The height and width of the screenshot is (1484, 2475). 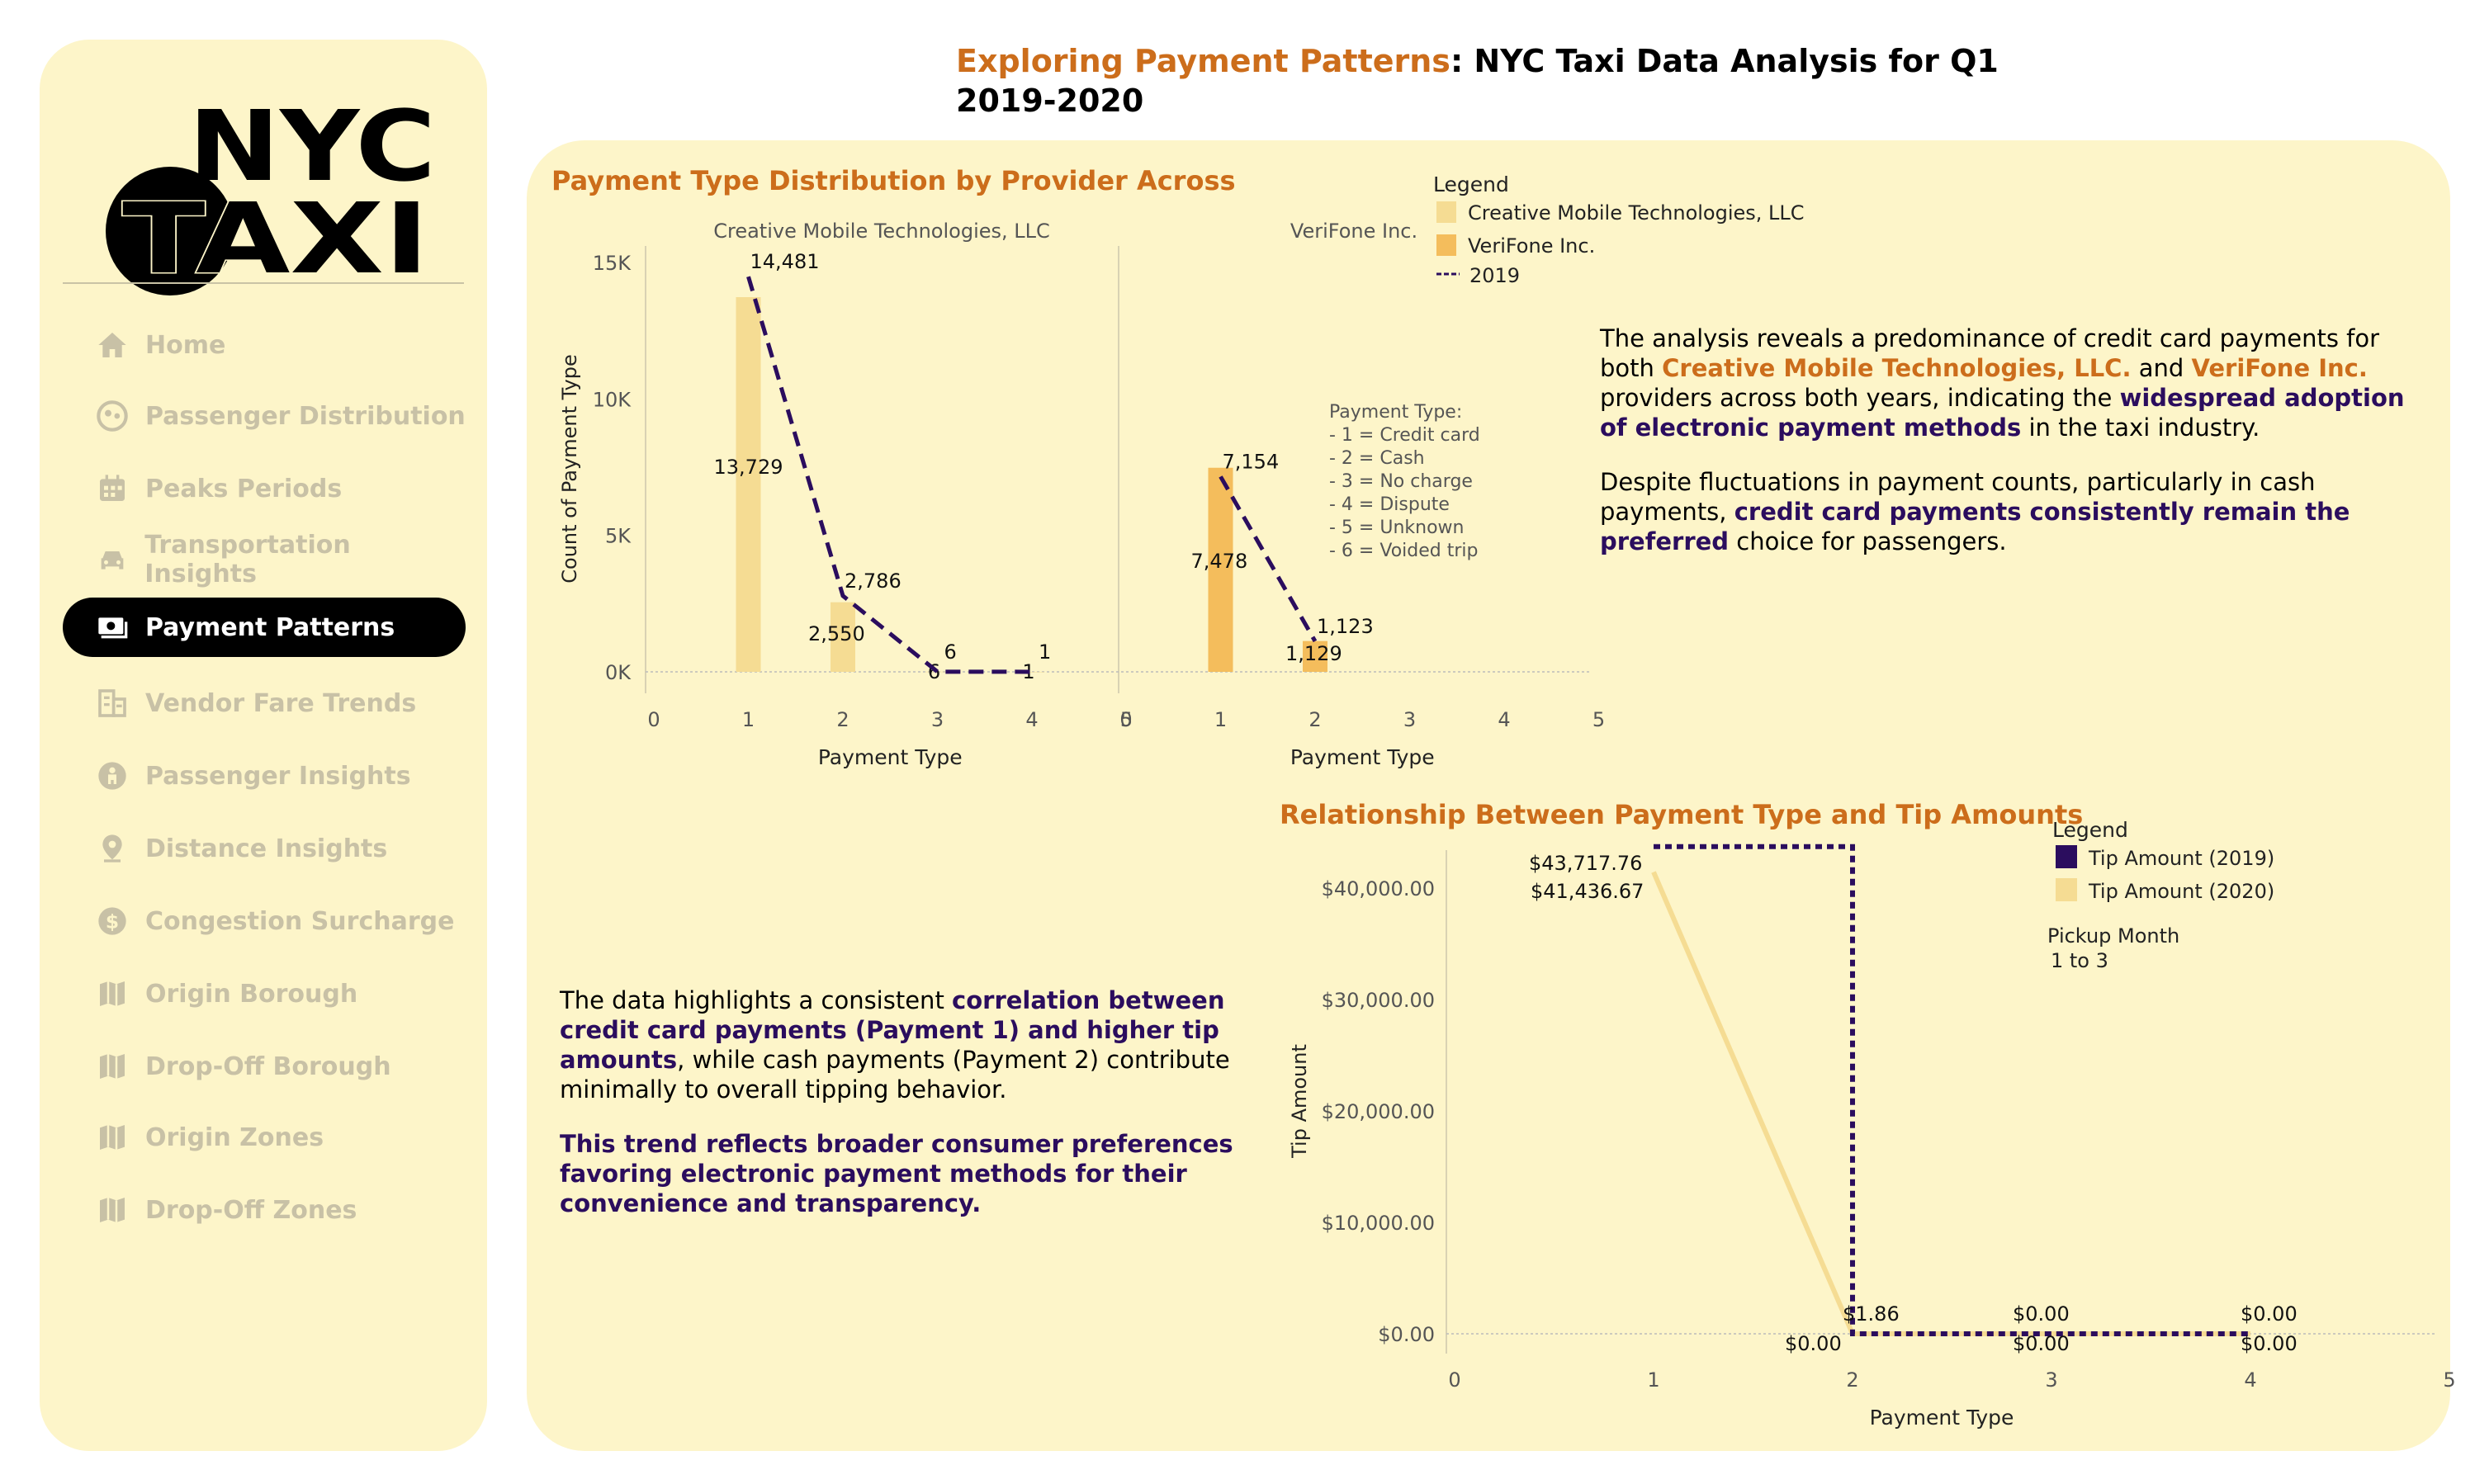 What do you see at coordinates (1471, 184) in the screenshot?
I see `chart1-legend-title: Legend` at bounding box center [1471, 184].